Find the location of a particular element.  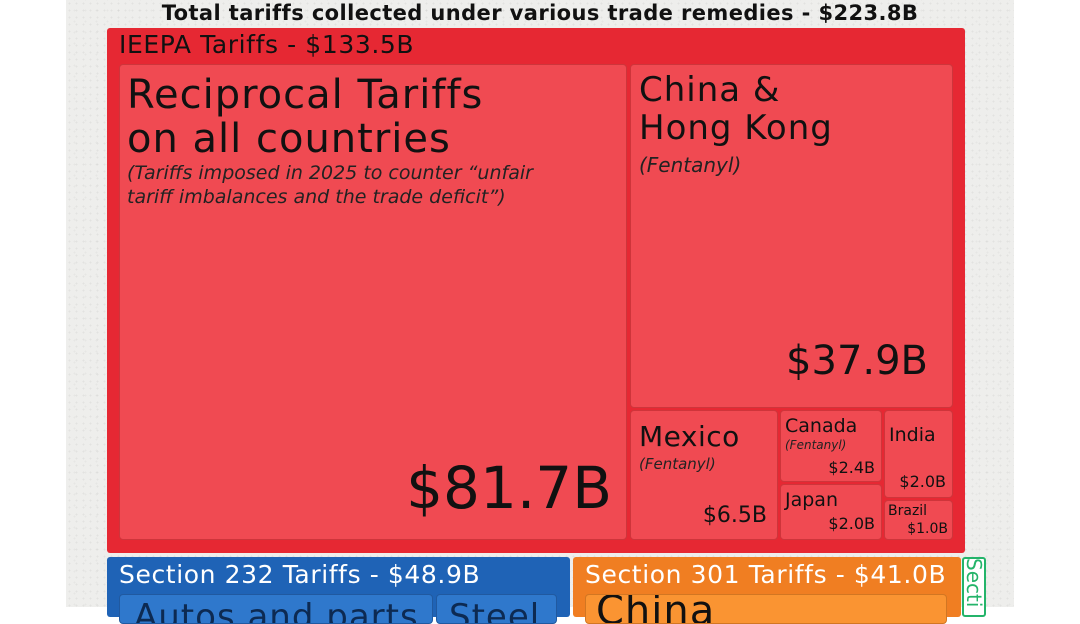

group-header-ieepa: IEEPA Tariffs - $133.5B is located at coordinates (267, 44).